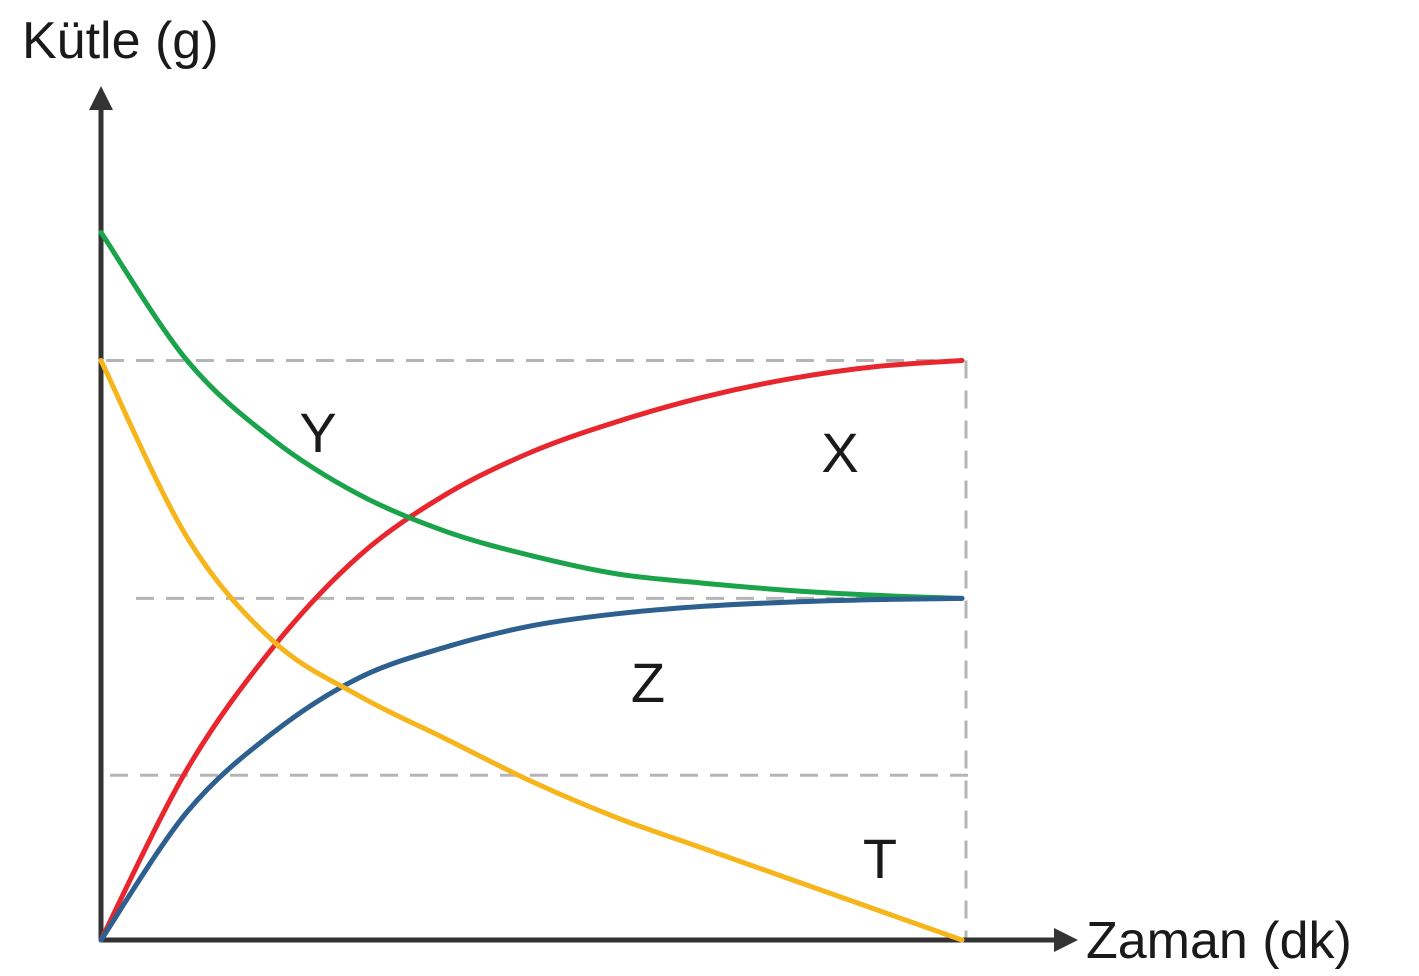  Describe the element at coordinates (880, 858) in the screenshot. I see `series-t-label: T` at that location.